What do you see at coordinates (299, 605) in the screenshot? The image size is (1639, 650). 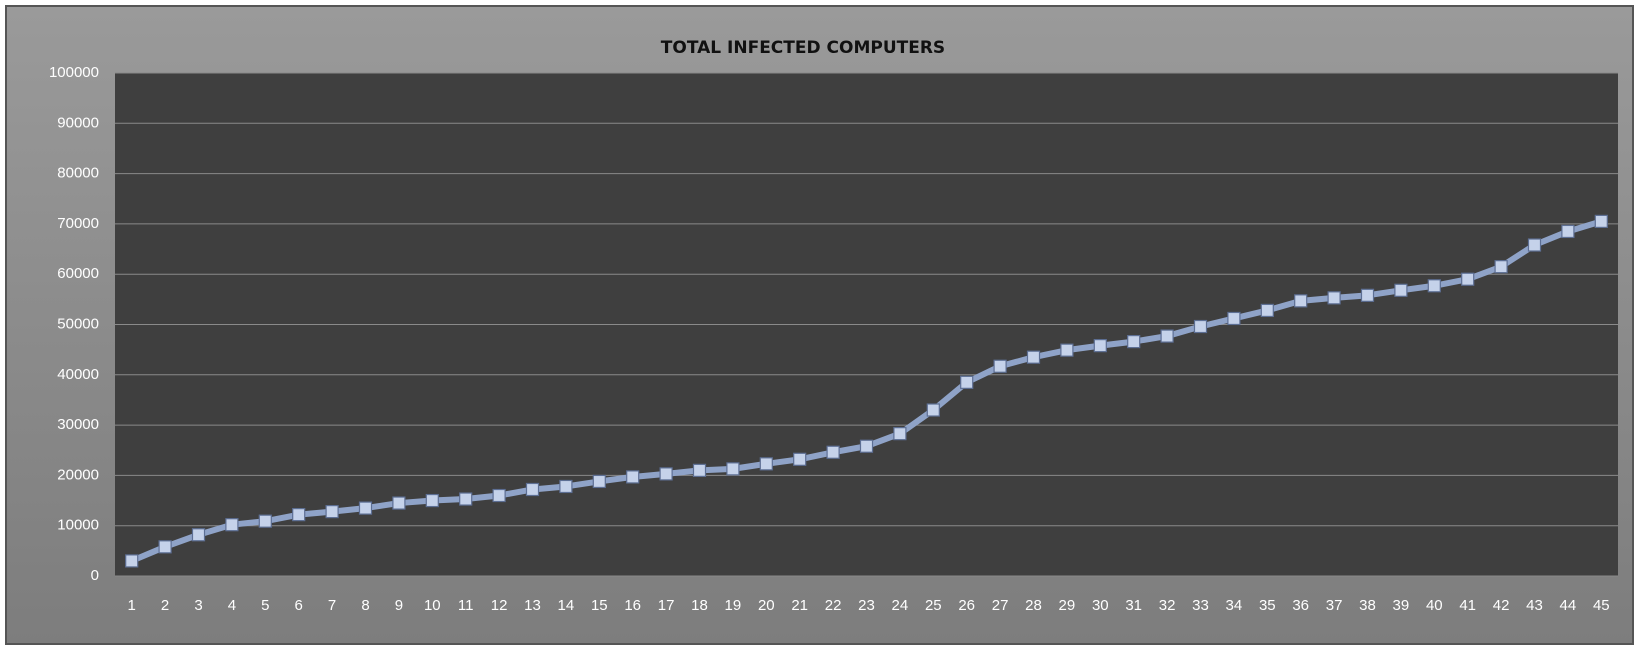 I see `x-tick-label: 6` at bounding box center [299, 605].